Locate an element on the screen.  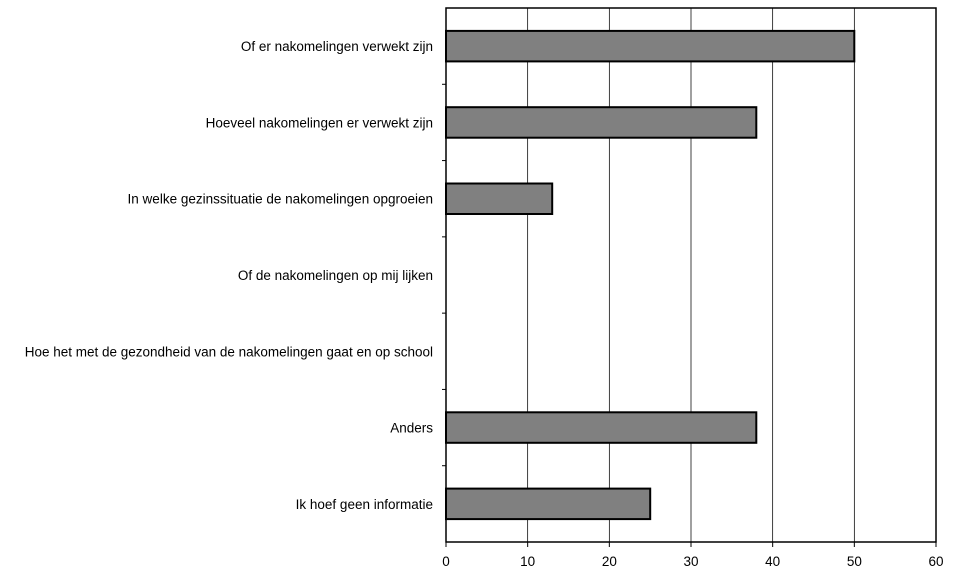
x-tick-label: 30 is located at coordinates (690, 561).